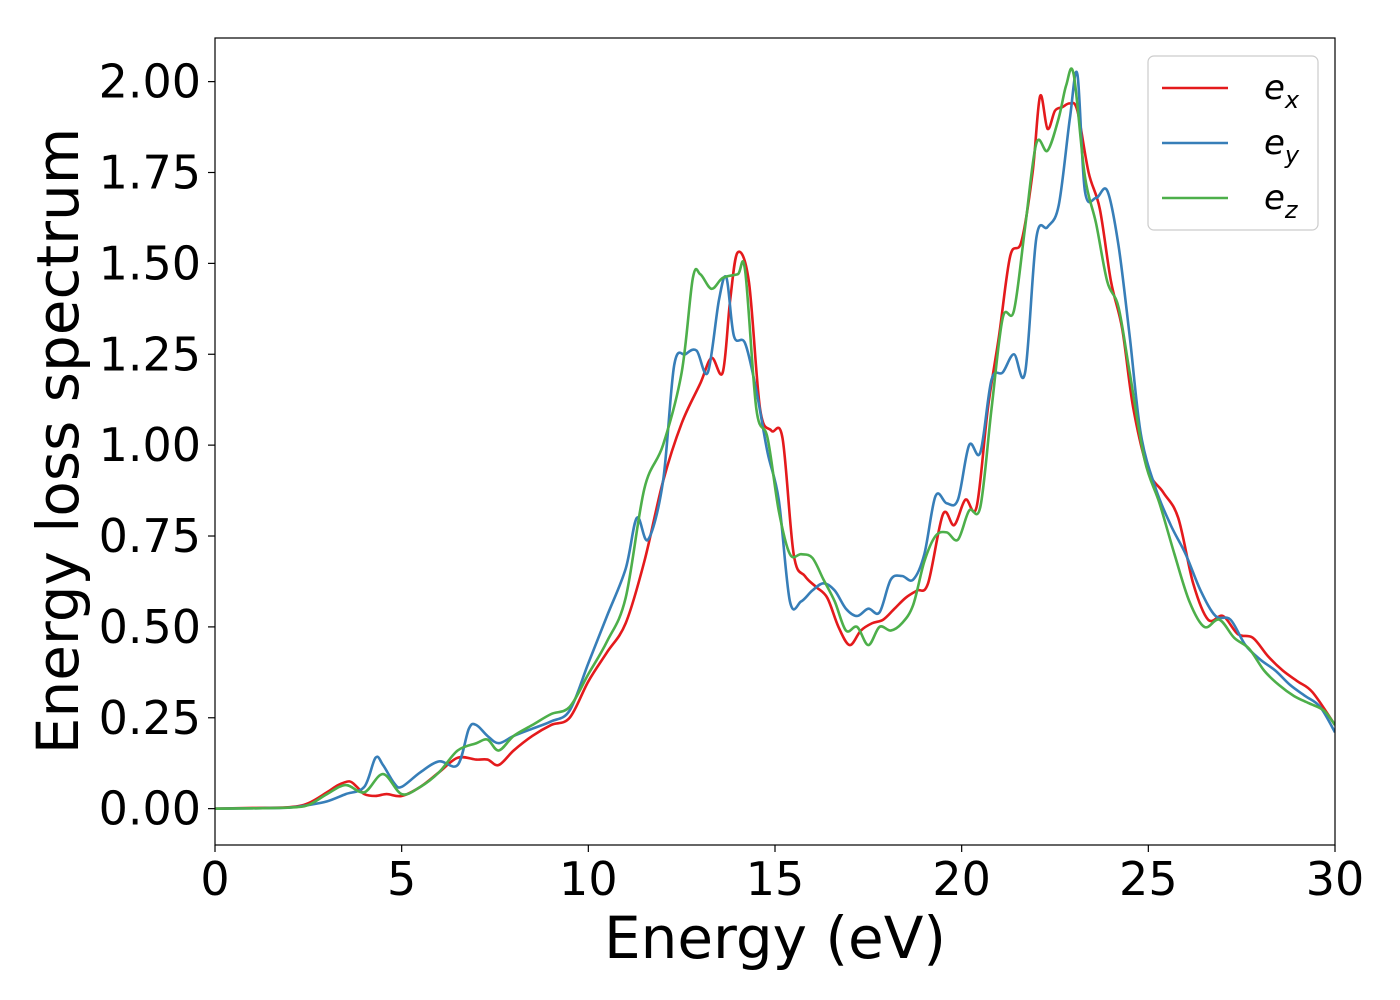 The image size is (1400, 1000). I want to click on x-tick-label: 30, so click(1335, 879).